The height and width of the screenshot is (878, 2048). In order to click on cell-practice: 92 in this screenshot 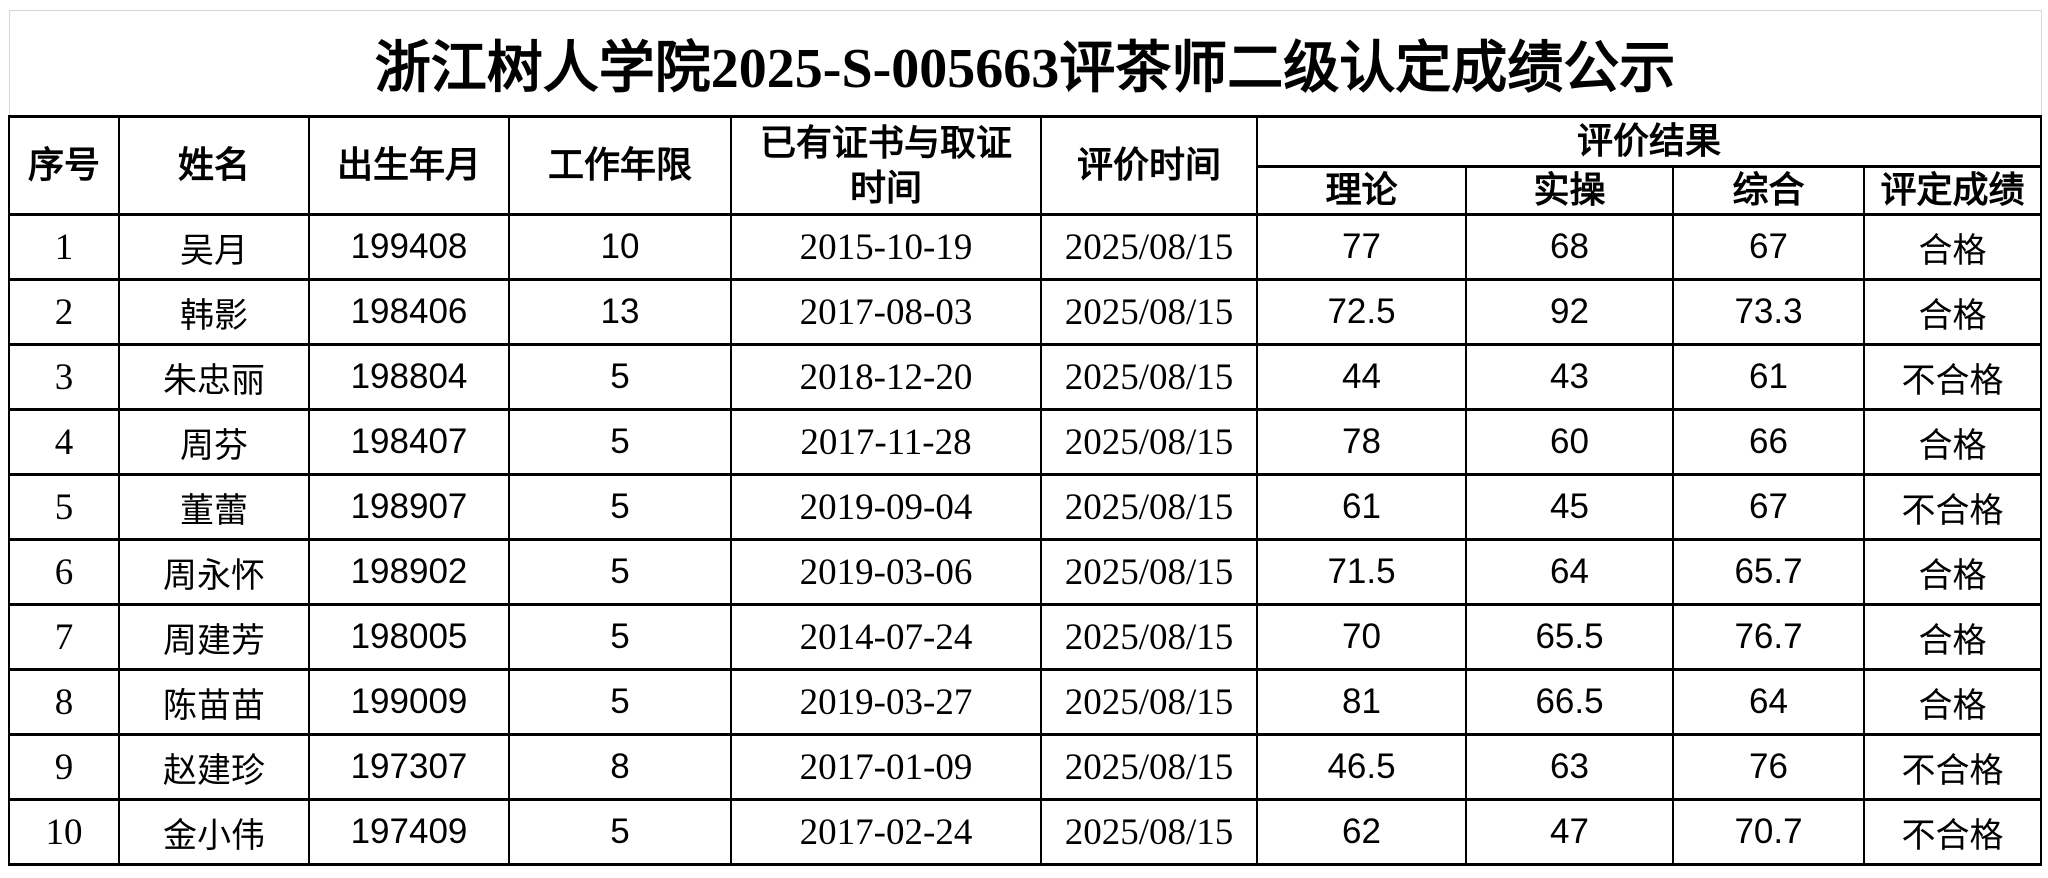, I will do `click(1569, 312)`.